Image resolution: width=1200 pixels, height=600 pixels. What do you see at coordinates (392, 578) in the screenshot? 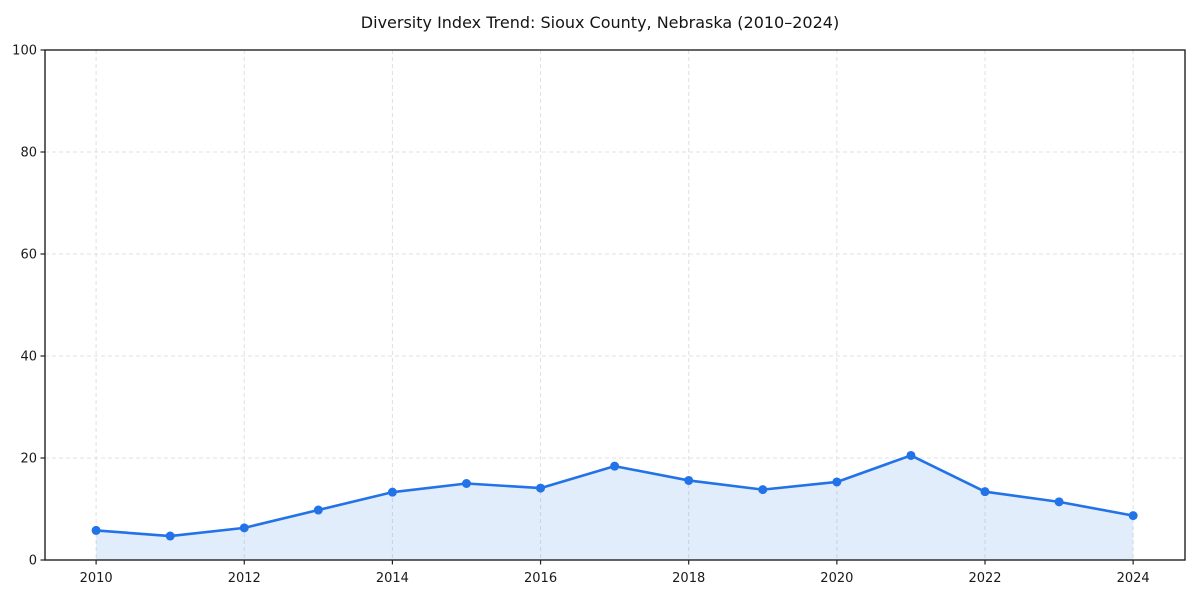
I see `x-tick-label: 2014` at bounding box center [392, 578].